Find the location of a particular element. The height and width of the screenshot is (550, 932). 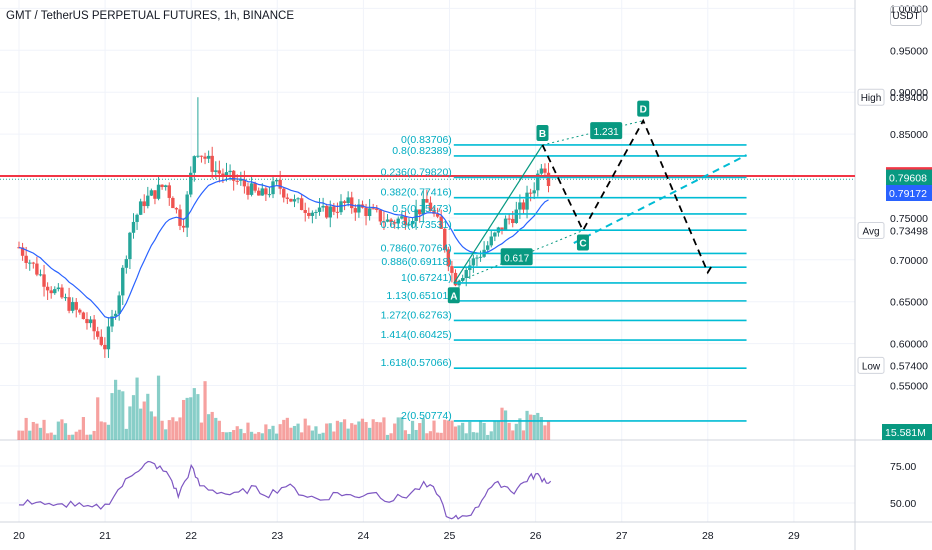

time-tick-label: 28 is located at coordinates (708, 536).